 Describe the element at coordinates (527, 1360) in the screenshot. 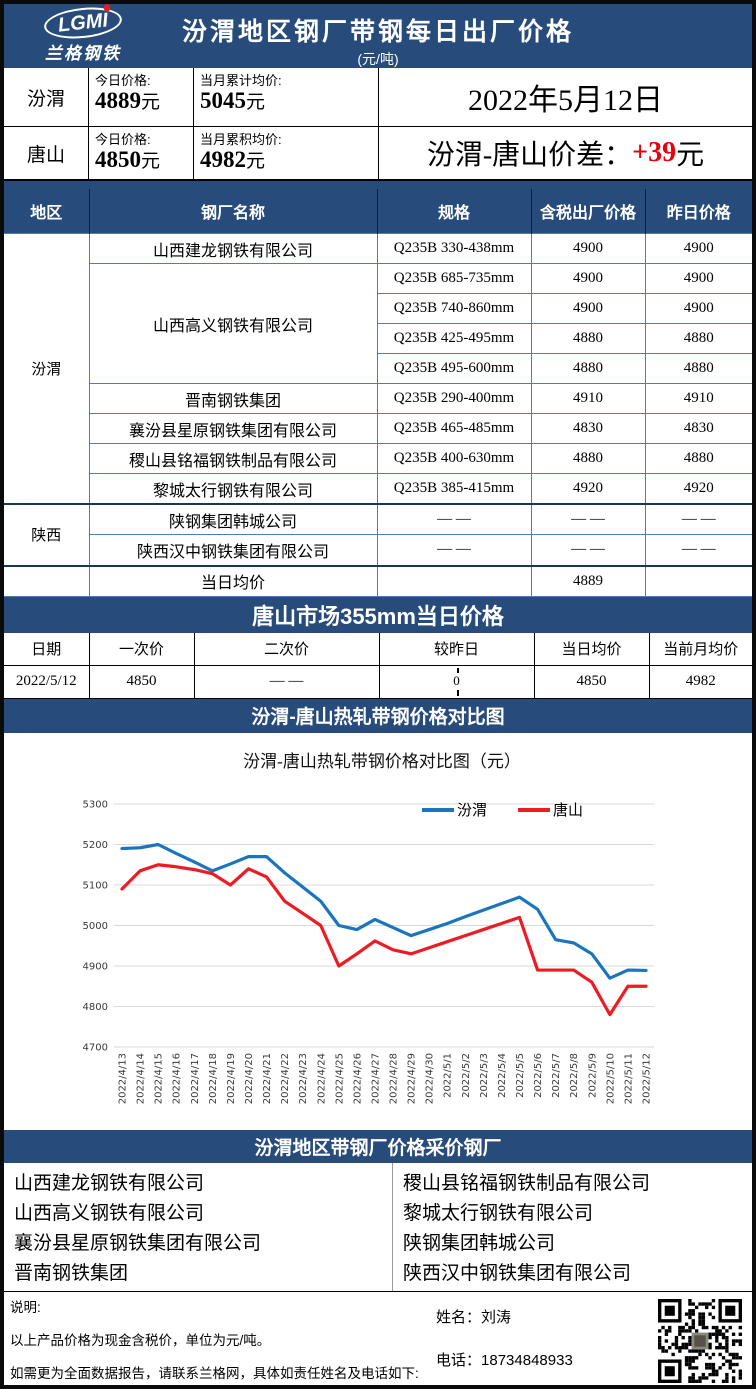

I see `contact-phone: 18734848933` at that location.